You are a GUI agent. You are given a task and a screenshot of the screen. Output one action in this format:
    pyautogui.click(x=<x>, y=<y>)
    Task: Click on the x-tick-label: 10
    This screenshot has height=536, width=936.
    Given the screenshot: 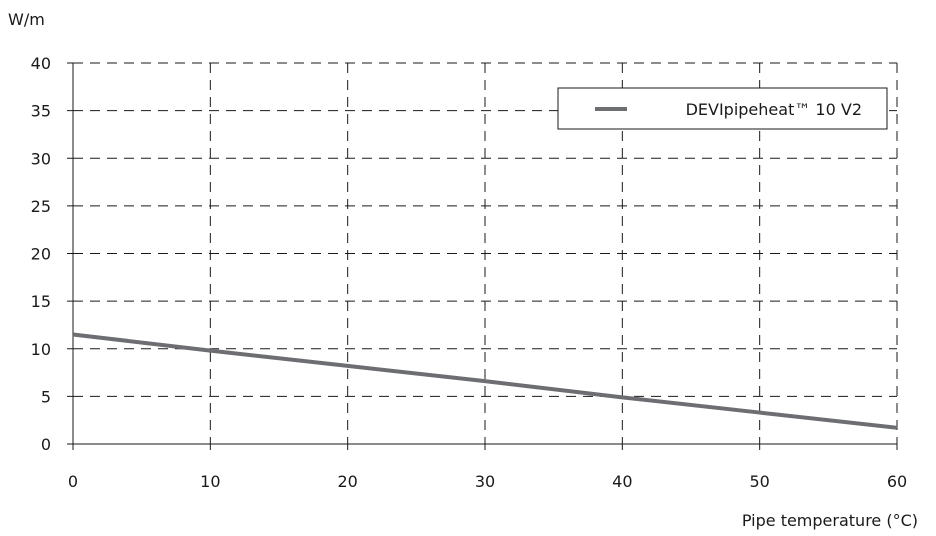 What is the action you would take?
    pyautogui.click(x=210, y=481)
    